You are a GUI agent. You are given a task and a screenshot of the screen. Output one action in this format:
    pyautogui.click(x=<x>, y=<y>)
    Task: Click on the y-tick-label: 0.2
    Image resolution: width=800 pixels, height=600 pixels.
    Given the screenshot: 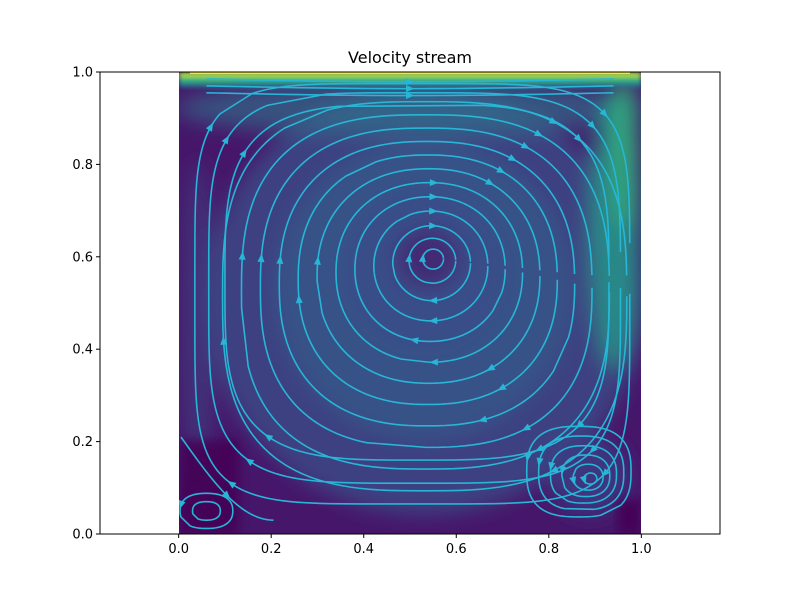 What is the action you would take?
    pyautogui.click(x=82, y=442)
    